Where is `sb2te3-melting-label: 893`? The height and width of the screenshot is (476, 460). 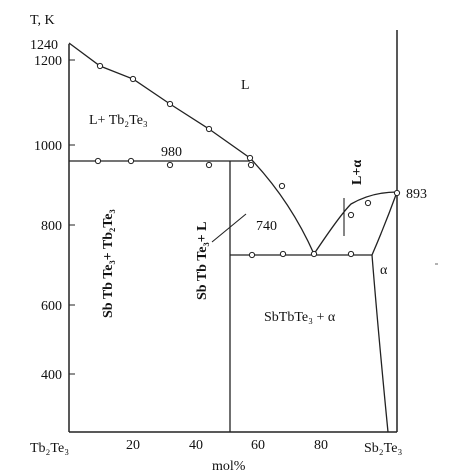
sb2te3-melting-label: 893 is located at coordinates (416, 194).